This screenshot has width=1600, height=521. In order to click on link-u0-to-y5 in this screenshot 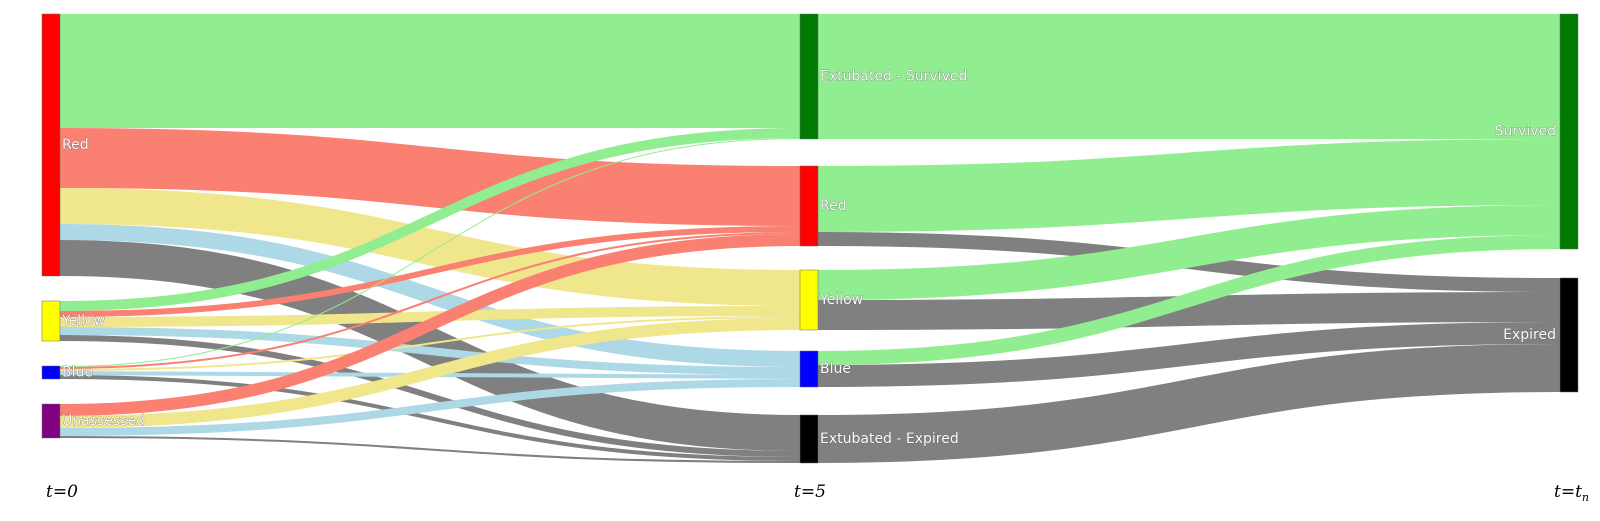, I will do `click(430, 373)`.